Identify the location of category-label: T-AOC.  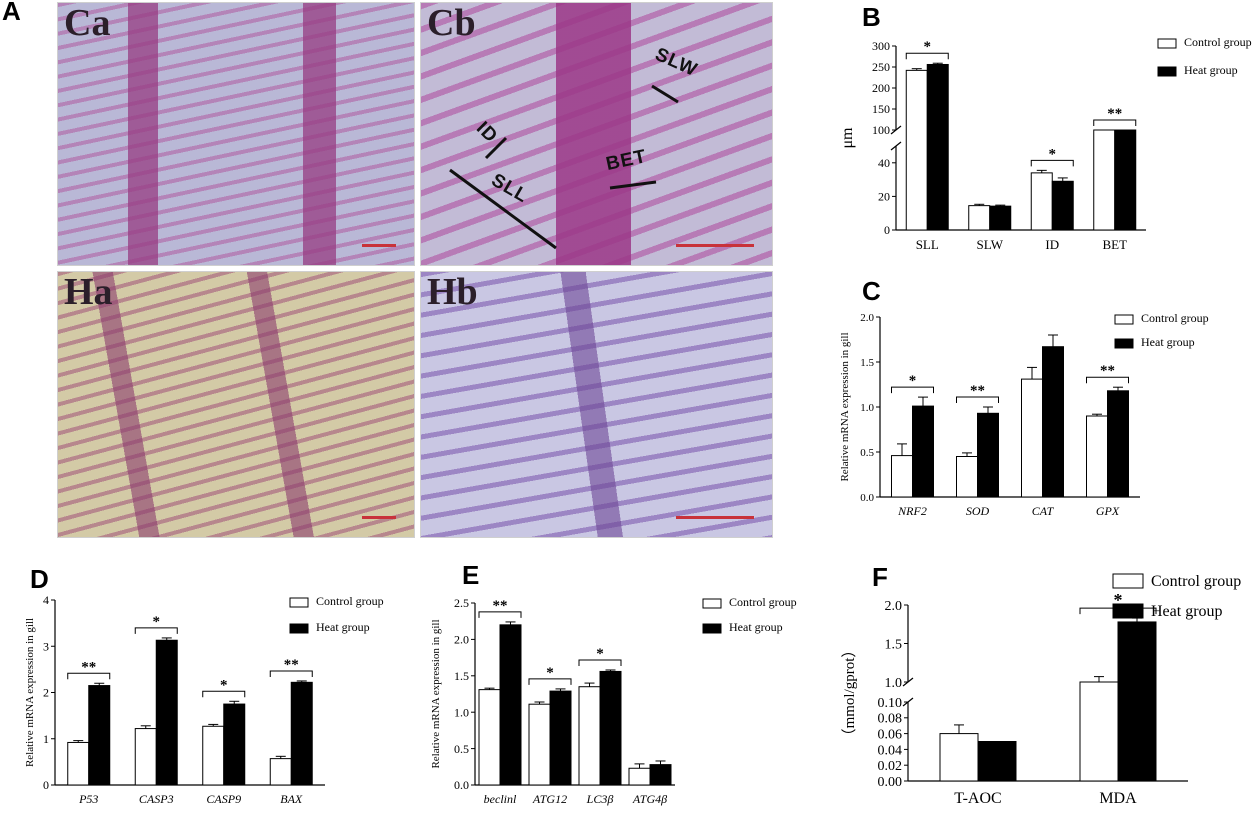
(977, 798).